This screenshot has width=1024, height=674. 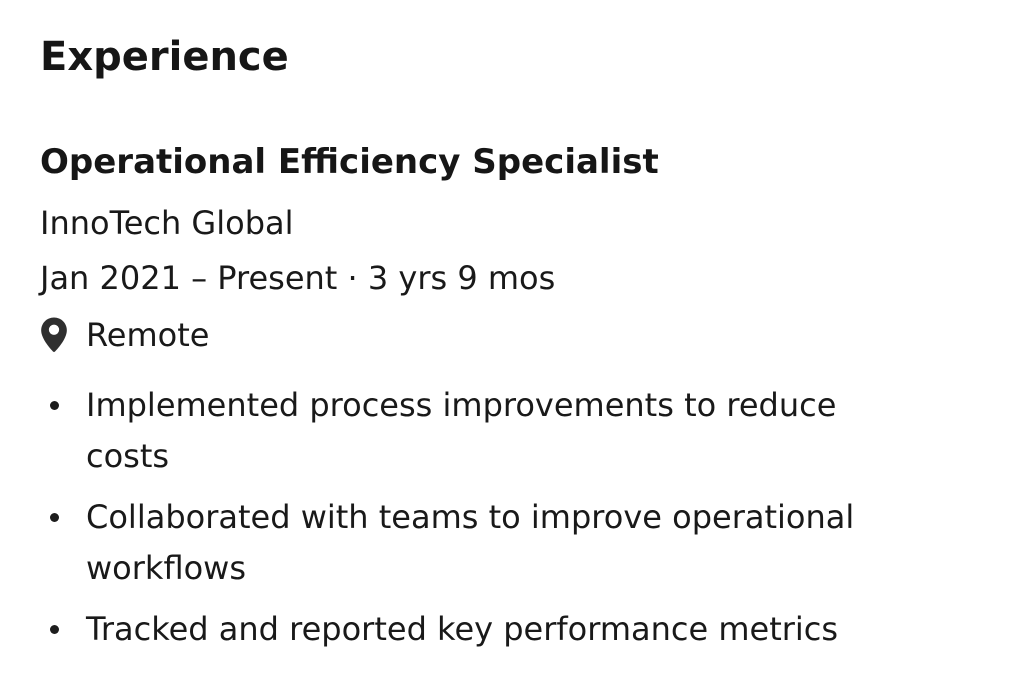 I want to click on company-name: InnoTech Global, so click(x=167, y=223).